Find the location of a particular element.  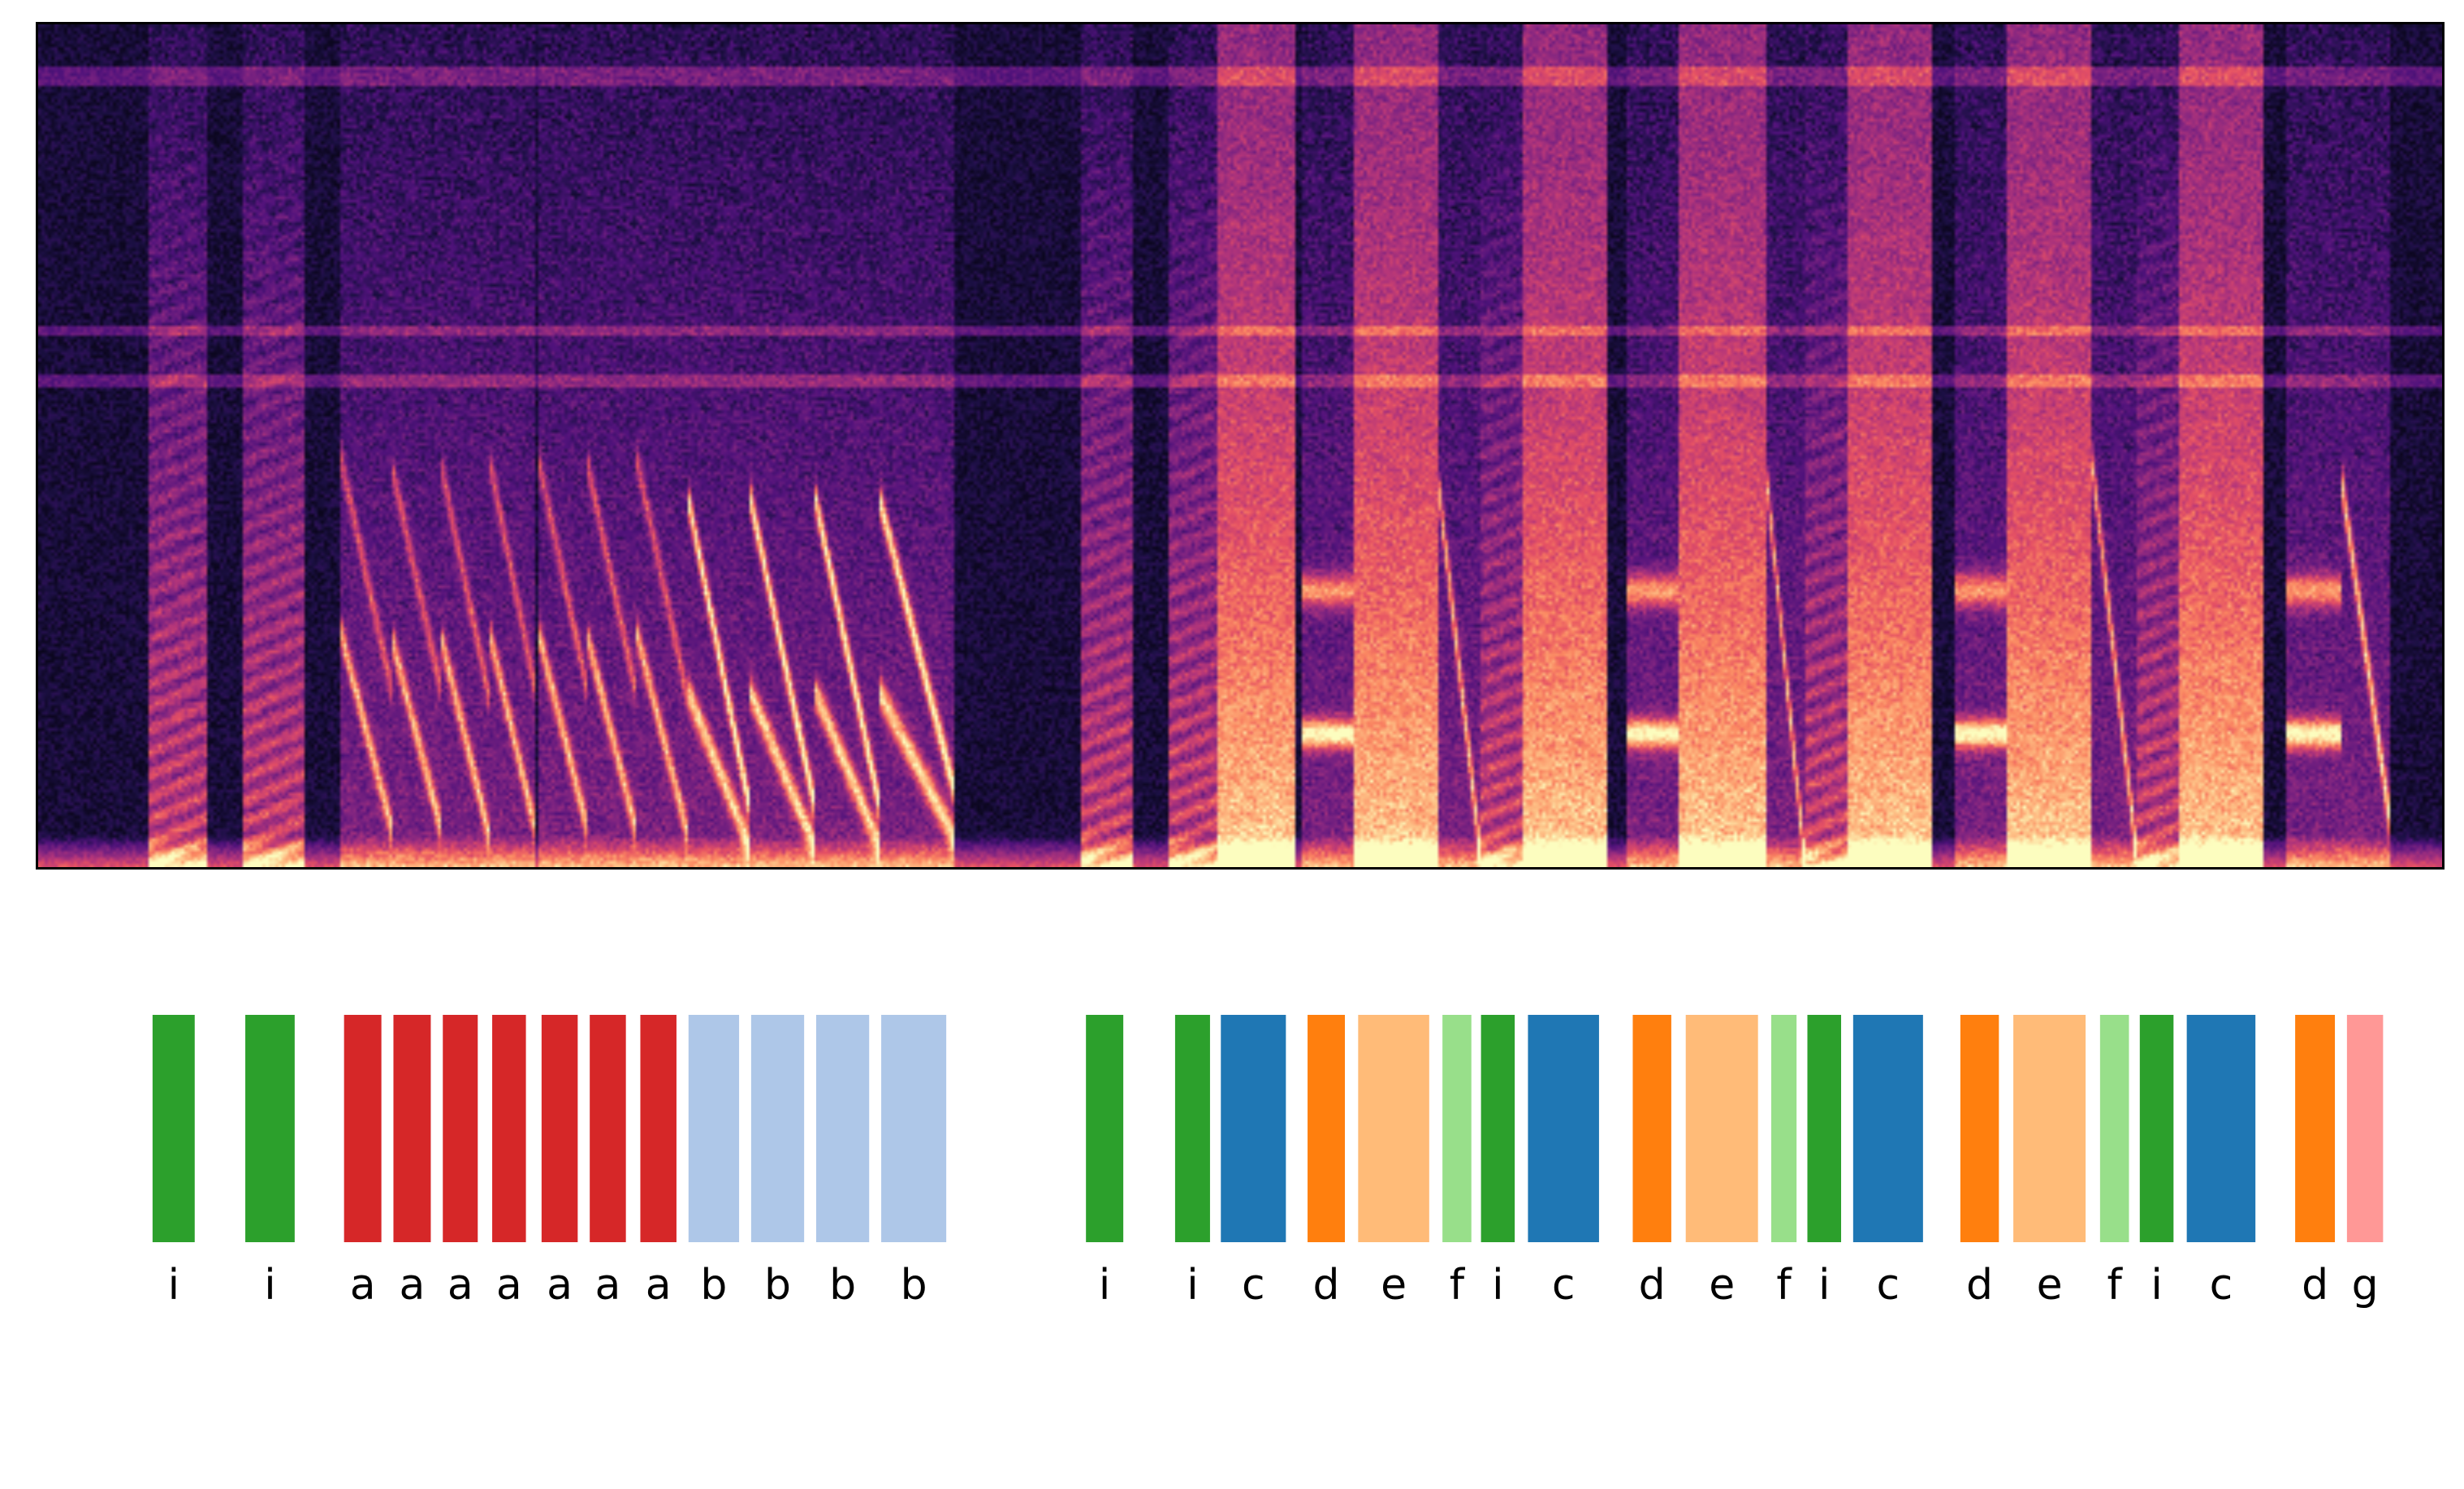

syllable-bars is located at coordinates (1268, 1128).